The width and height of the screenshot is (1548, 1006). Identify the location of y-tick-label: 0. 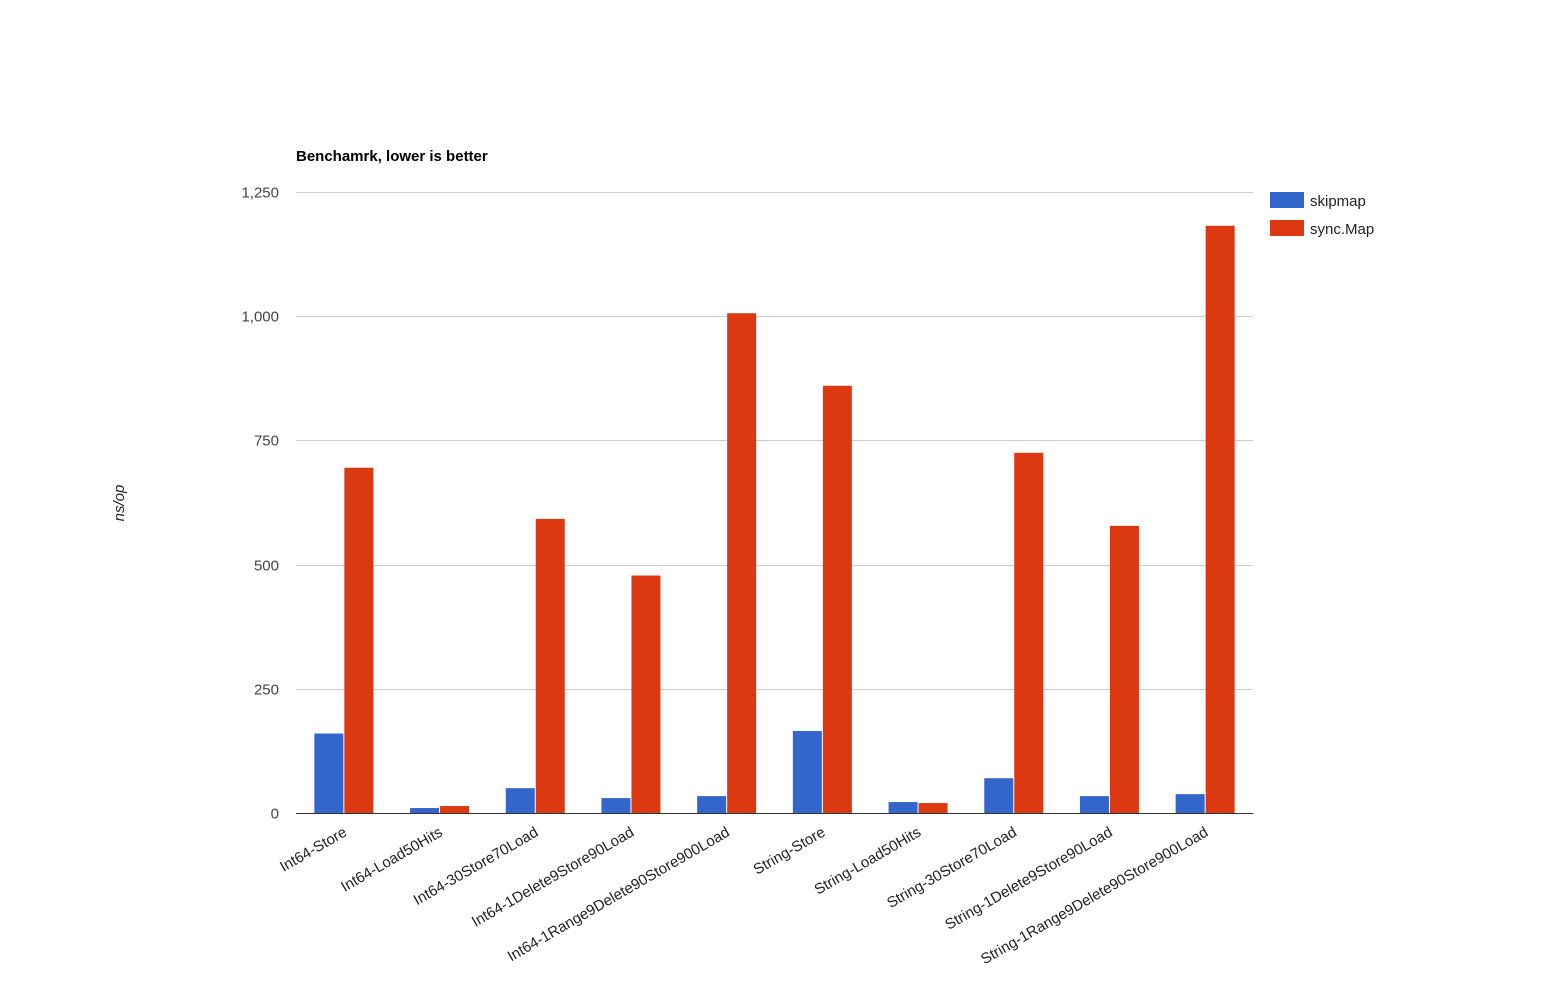
(275, 814).